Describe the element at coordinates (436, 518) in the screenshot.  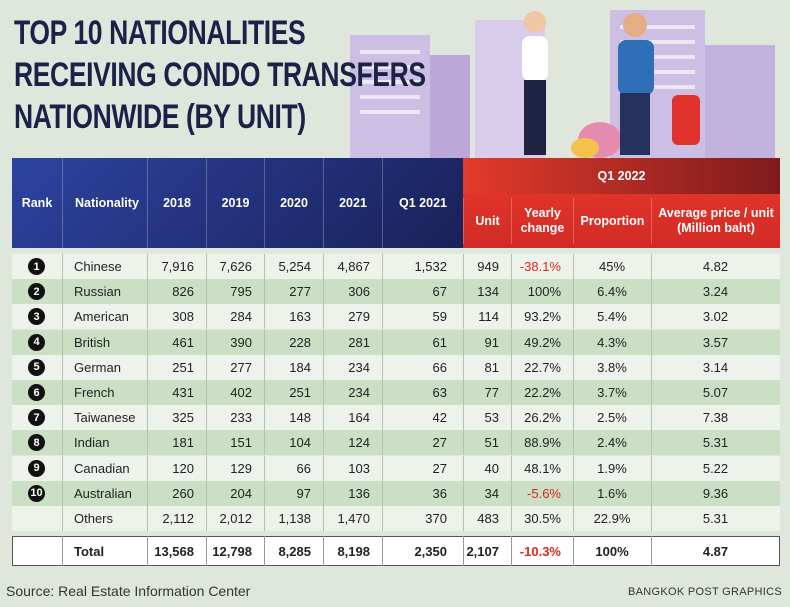
I see `cell: 370` at that location.